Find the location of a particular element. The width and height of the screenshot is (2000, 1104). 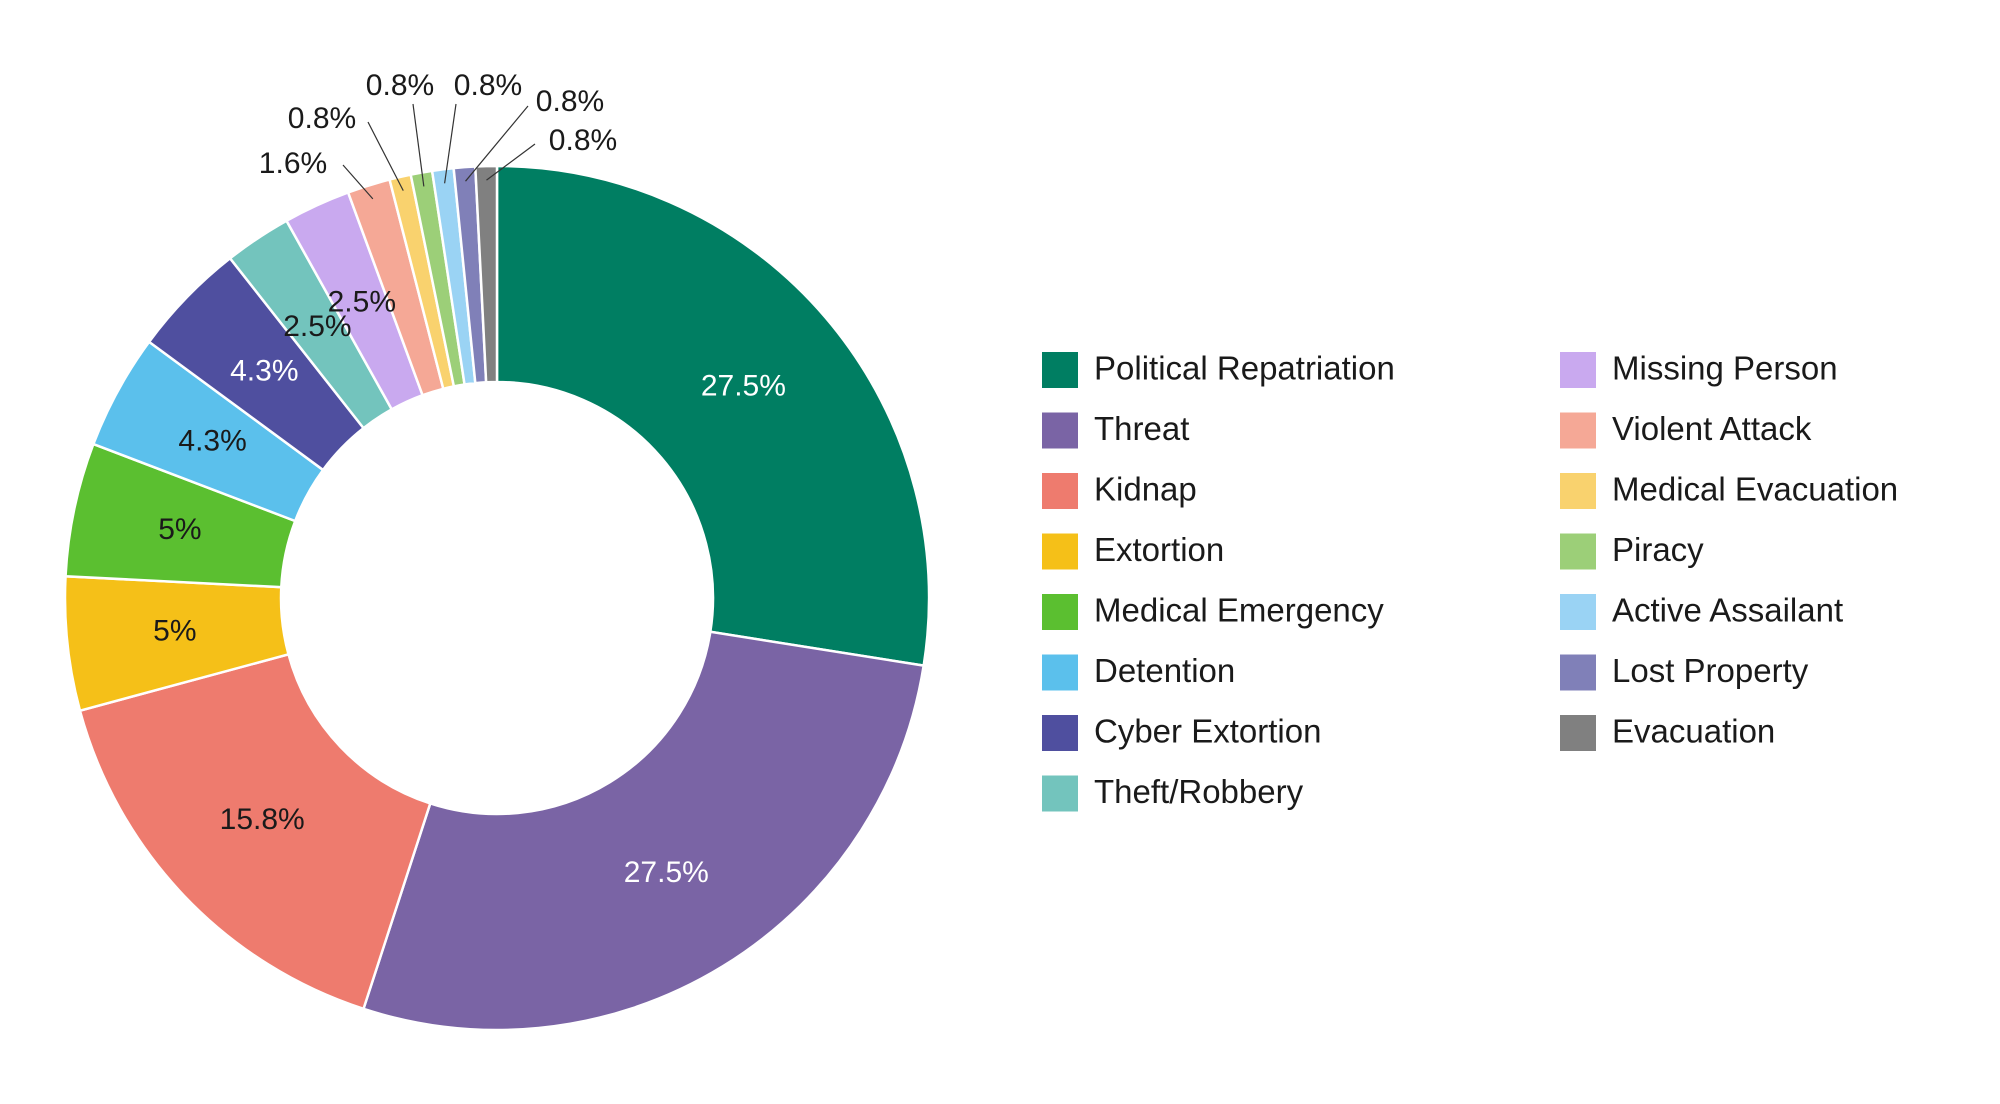

legend-swatch-kidnap is located at coordinates (1060, 491).